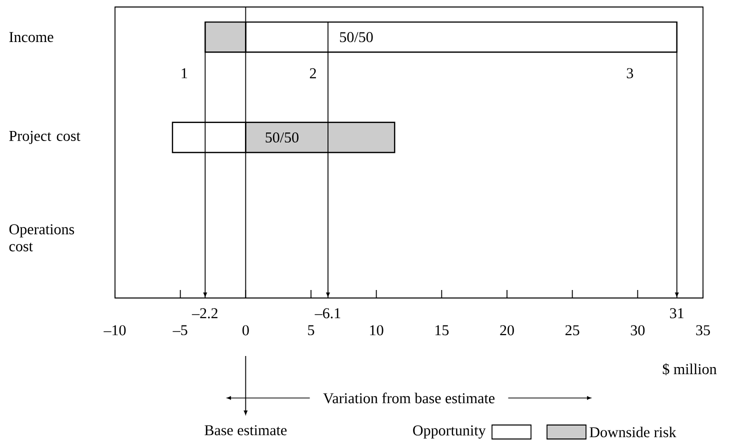 This screenshot has height=445, width=729. Describe the element at coordinates (442, 330) in the screenshot. I see `x-tick-label: 15` at that location.